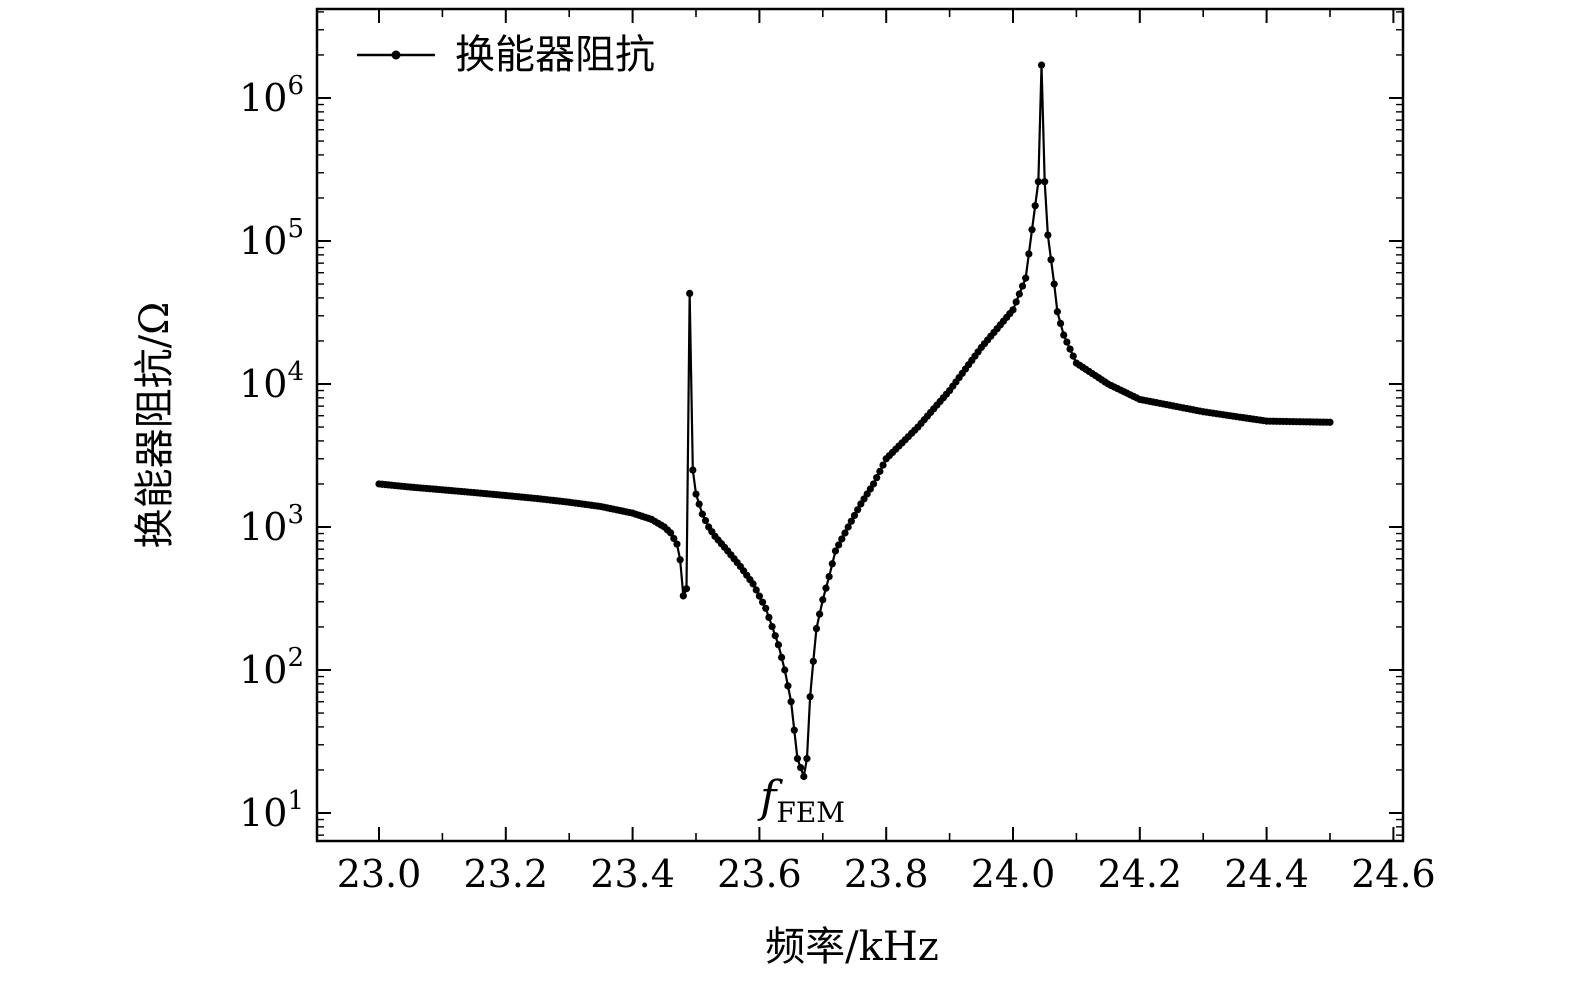 The width and height of the screenshot is (1575, 984). Describe the element at coordinates (852, 947) in the screenshot. I see `x-axis-title: 频率/kHz` at that location.